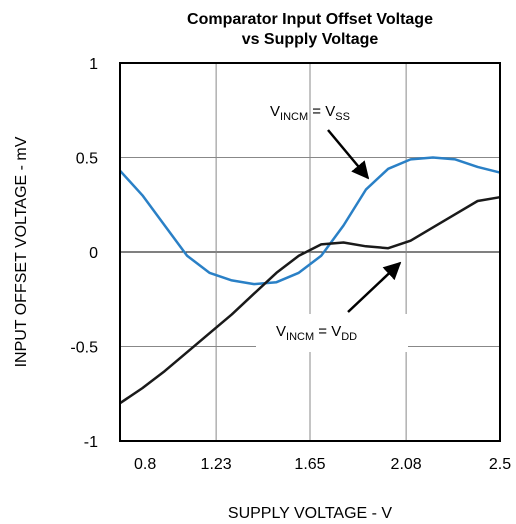  What do you see at coordinates (91, 442) in the screenshot?
I see `y-tick-label: -1` at bounding box center [91, 442].